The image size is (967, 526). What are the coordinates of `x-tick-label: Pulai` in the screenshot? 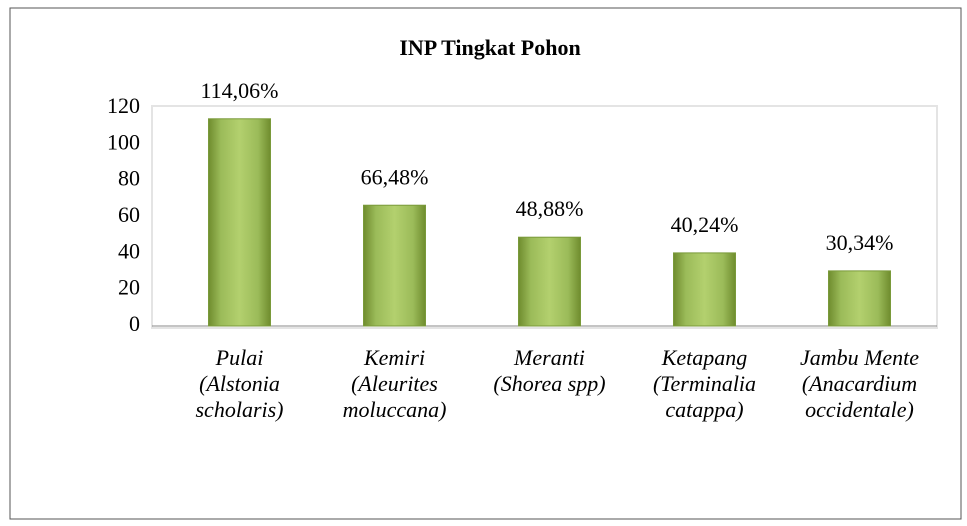 It's located at (239, 357).